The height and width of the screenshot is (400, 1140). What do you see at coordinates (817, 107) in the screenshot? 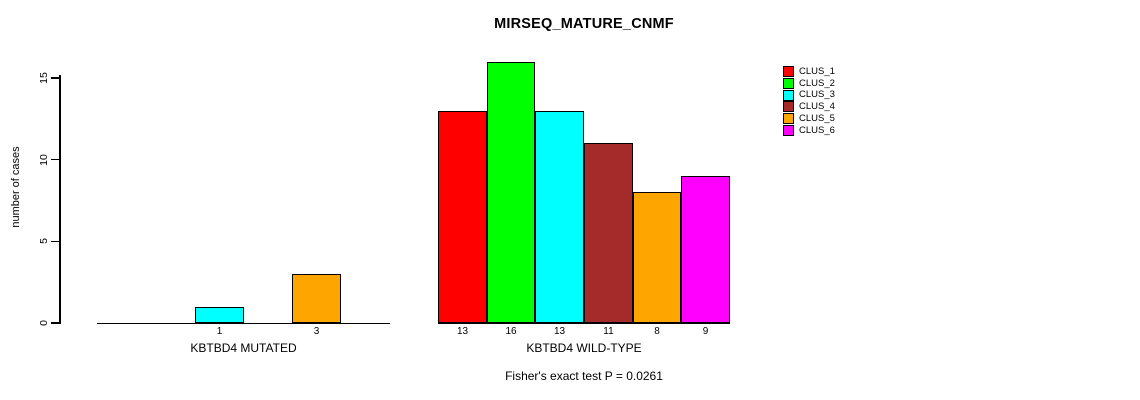
I see `legend-label: CLUS_4` at bounding box center [817, 107].